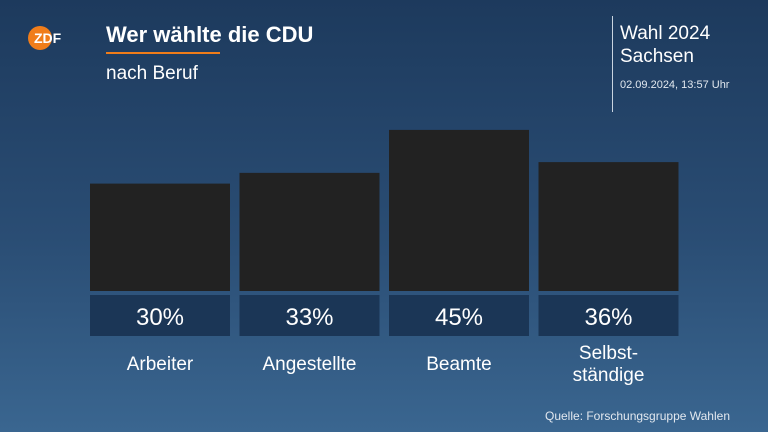 The width and height of the screenshot is (768, 432). Describe the element at coordinates (665, 33) in the screenshot. I see `election-name: Wahl 2024` at that location.